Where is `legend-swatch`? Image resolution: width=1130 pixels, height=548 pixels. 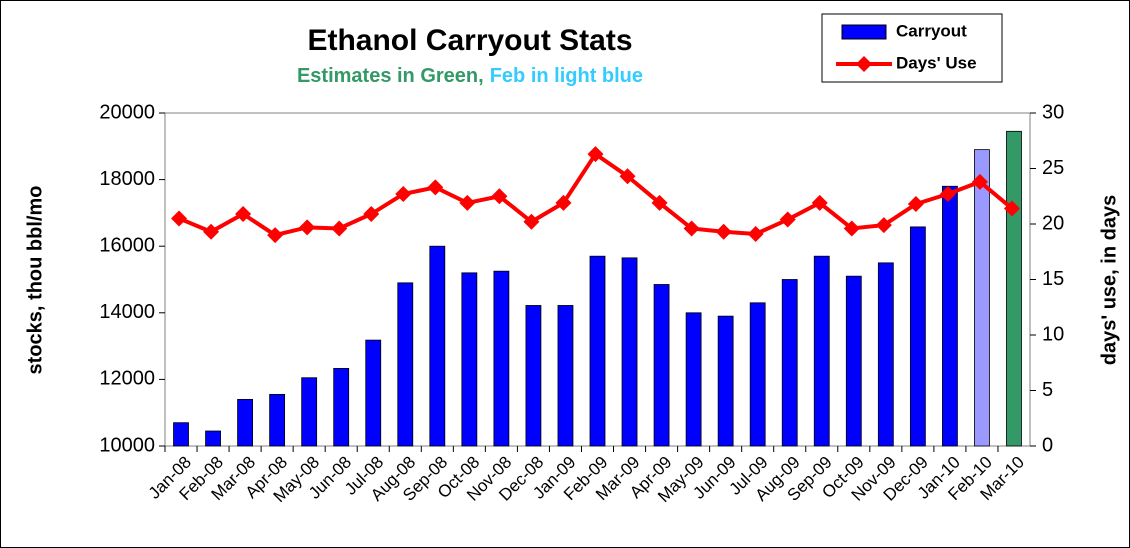
legend-swatch is located at coordinates (864, 32).